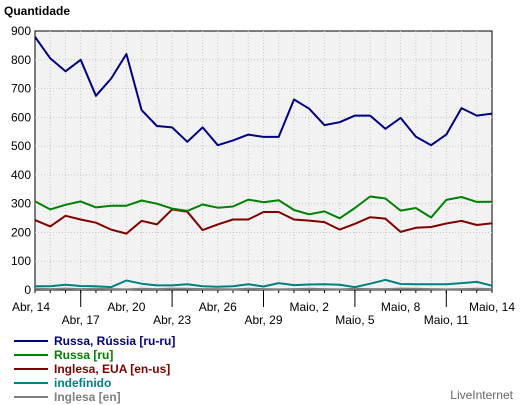  Describe the element at coordinates (81, 320) in the screenshot. I see `x-tick-label: Abr, 17` at that location.